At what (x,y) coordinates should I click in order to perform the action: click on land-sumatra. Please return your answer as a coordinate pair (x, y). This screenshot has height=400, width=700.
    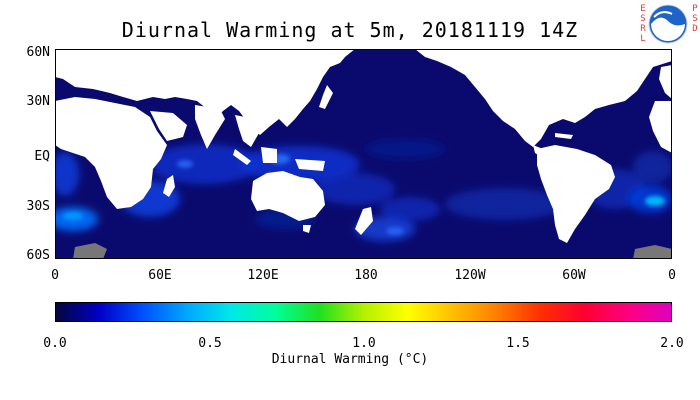
    Looking at the image, I should click on (242, 157).